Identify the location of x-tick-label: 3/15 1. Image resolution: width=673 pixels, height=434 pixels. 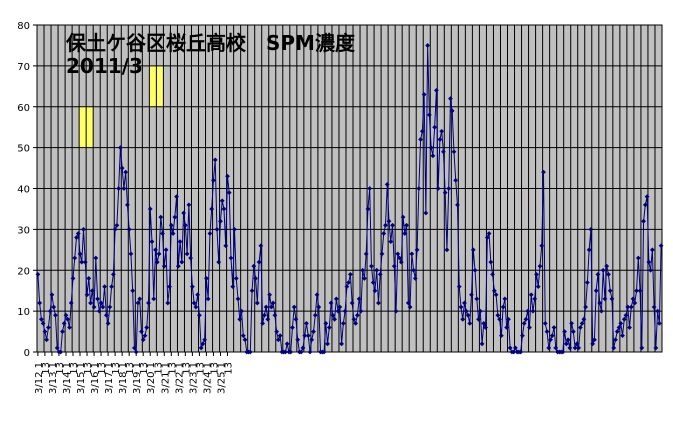
(81, 378).